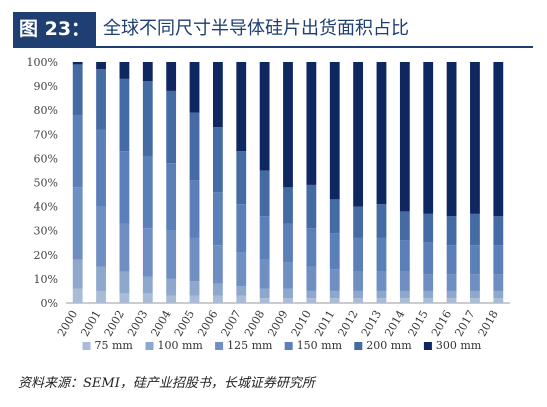 The image size is (547, 407). What do you see at coordinates (114, 345) in the screenshot?
I see `legend-label: 75 mm` at bounding box center [114, 345].